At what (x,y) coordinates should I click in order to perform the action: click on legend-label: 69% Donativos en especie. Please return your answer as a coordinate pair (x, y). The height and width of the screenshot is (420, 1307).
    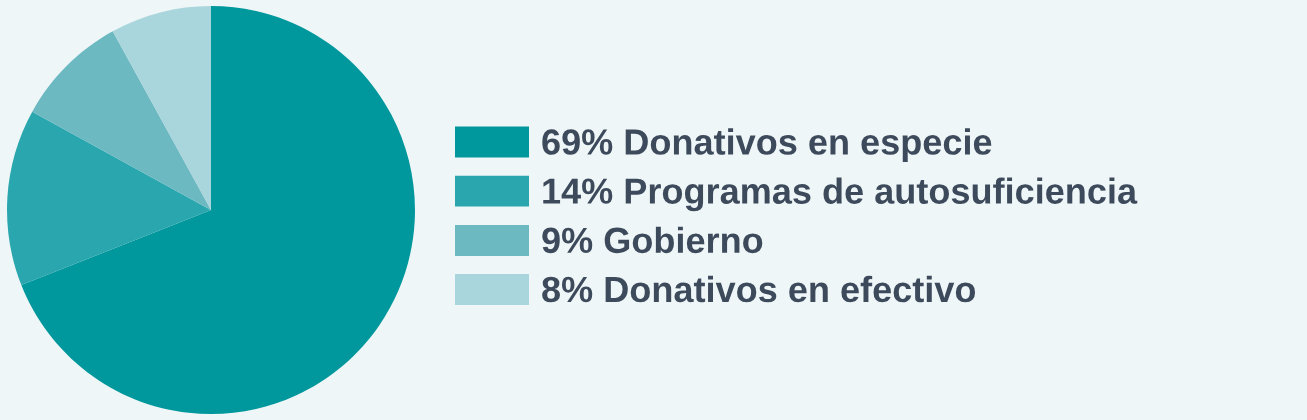
    Looking at the image, I should click on (767, 145).